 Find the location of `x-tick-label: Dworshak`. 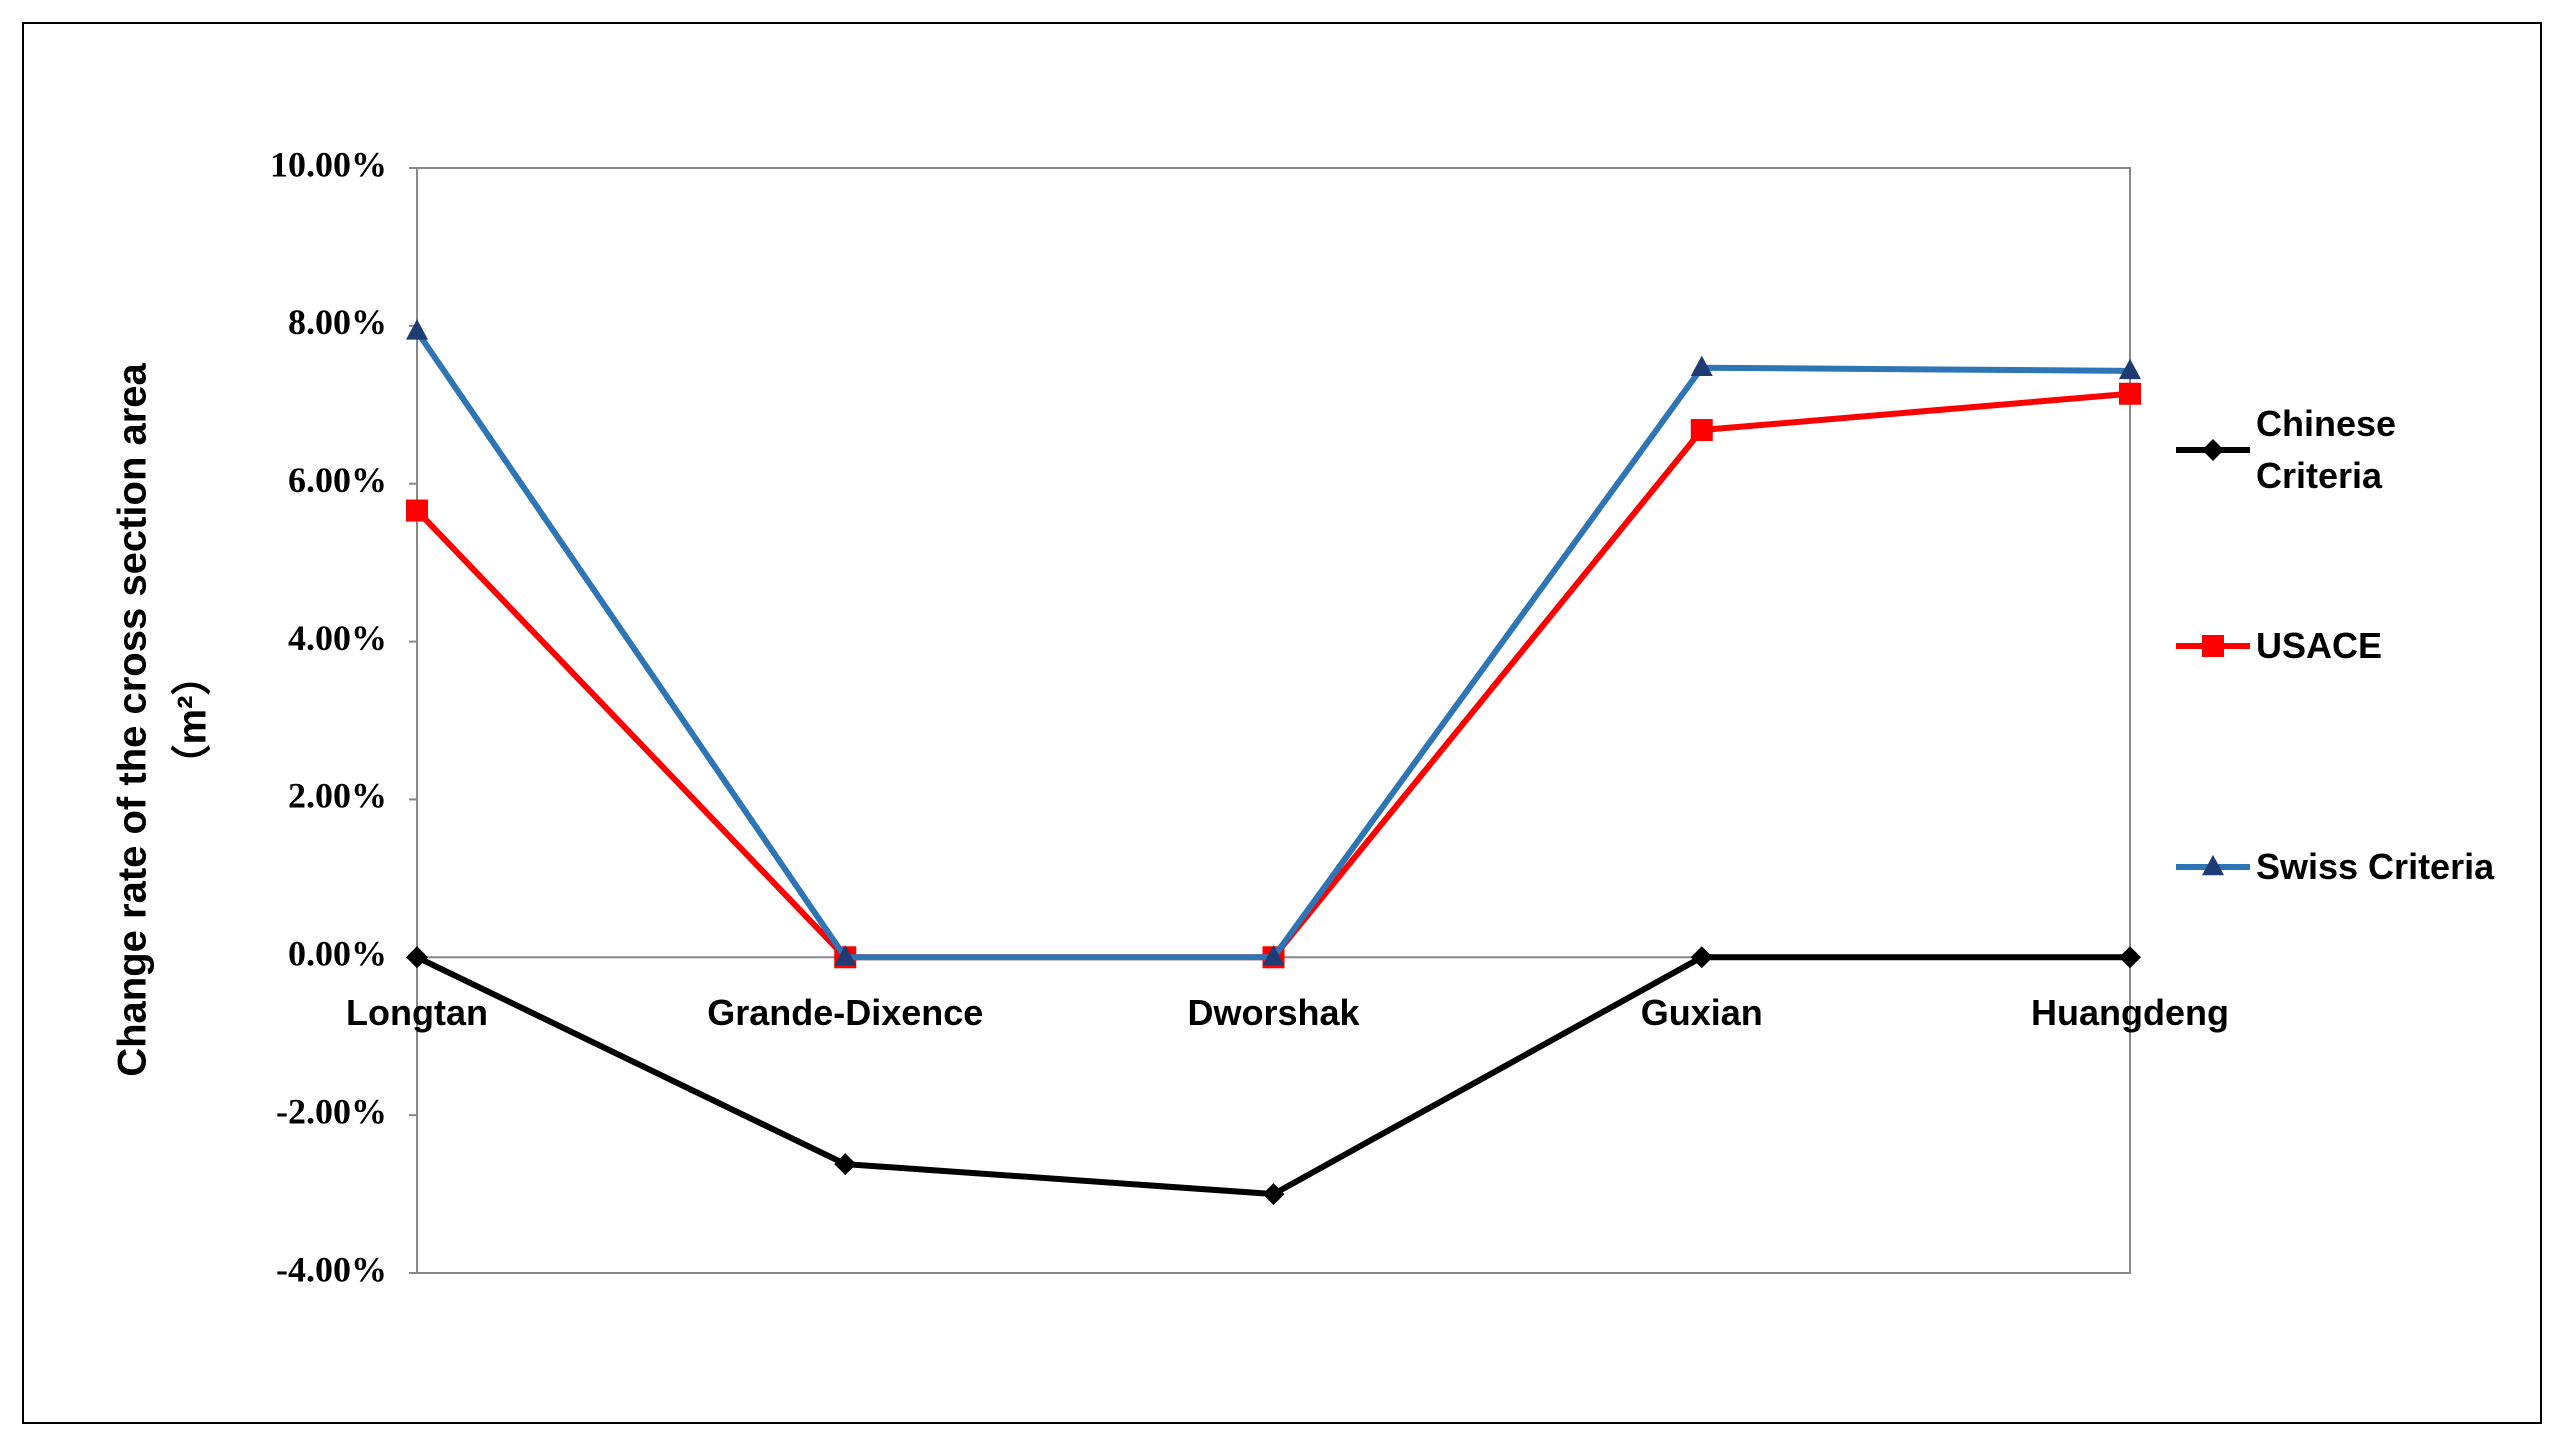

x-tick-label: Dworshak is located at coordinates (1273, 1012).